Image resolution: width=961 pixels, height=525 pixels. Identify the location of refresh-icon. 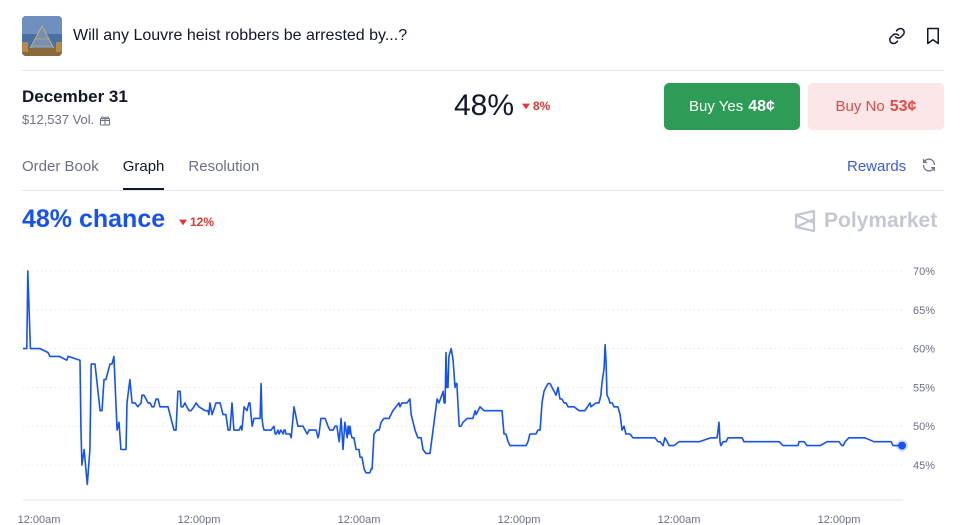
(930, 166).